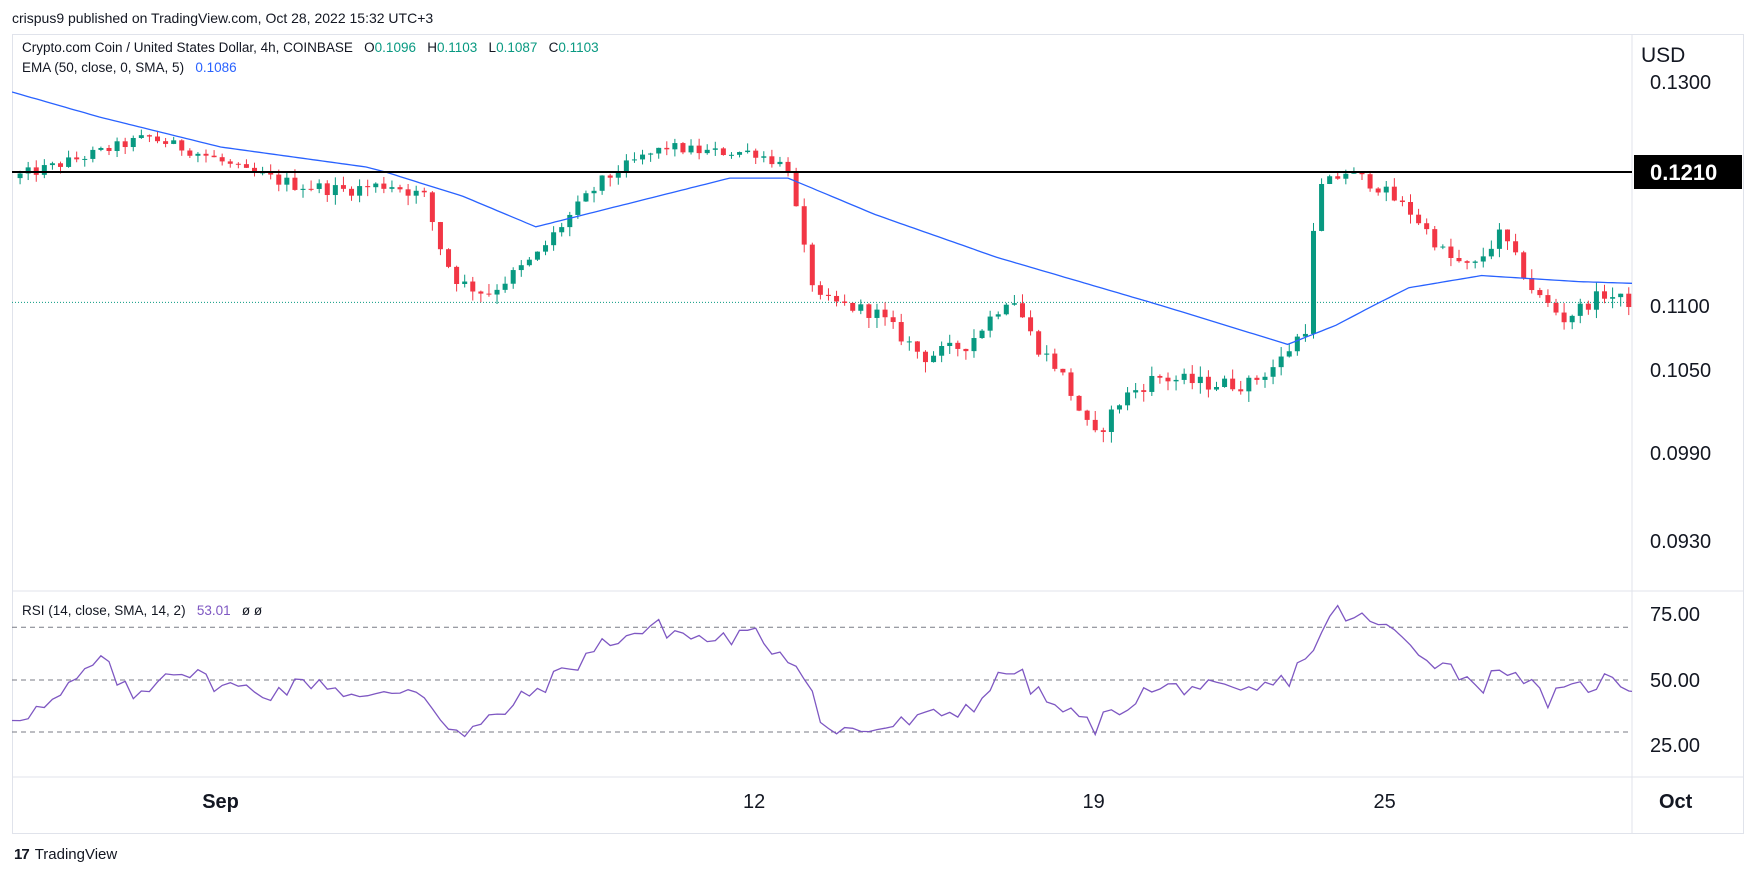  I want to click on date-label-19: 19, so click(1093, 802).